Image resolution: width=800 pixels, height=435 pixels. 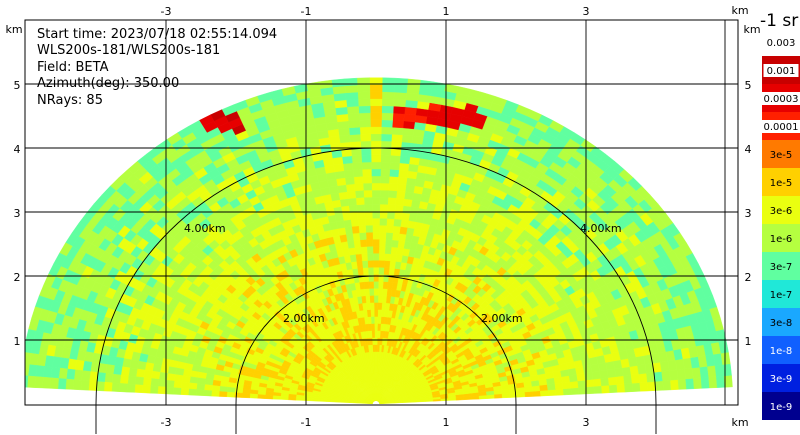 What do you see at coordinates (748, 149) in the screenshot?
I see `y-tick-label: 4` at bounding box center [748, 149].